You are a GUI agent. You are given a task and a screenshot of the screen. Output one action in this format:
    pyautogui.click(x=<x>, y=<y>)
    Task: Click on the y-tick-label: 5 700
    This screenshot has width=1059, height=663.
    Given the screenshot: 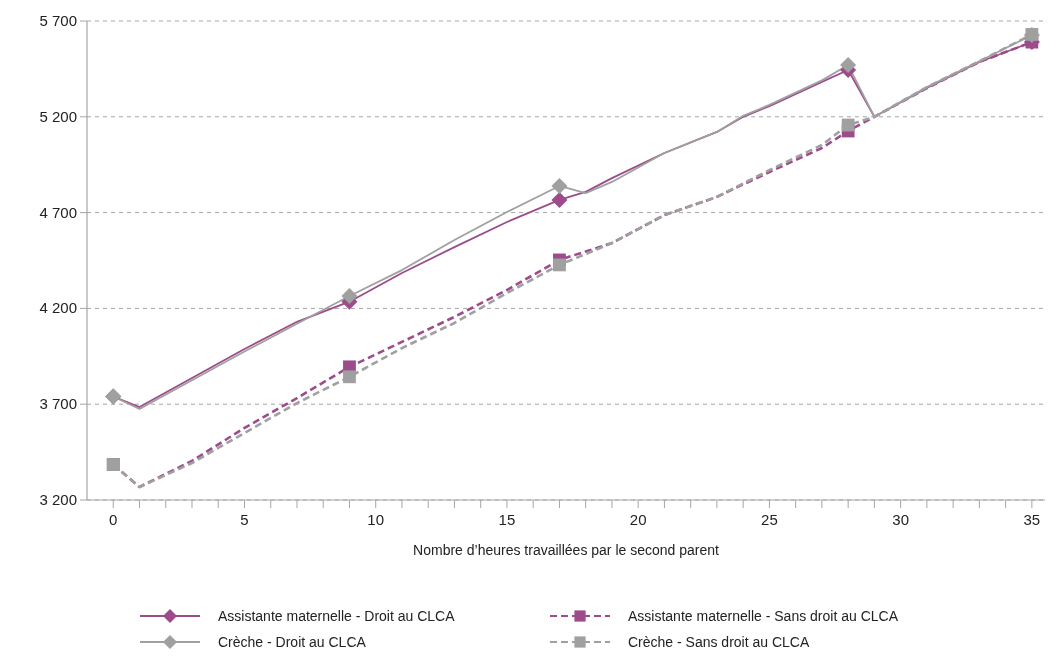 What is the action you would take?
    pyautogui.click(x=58, y=20)
    